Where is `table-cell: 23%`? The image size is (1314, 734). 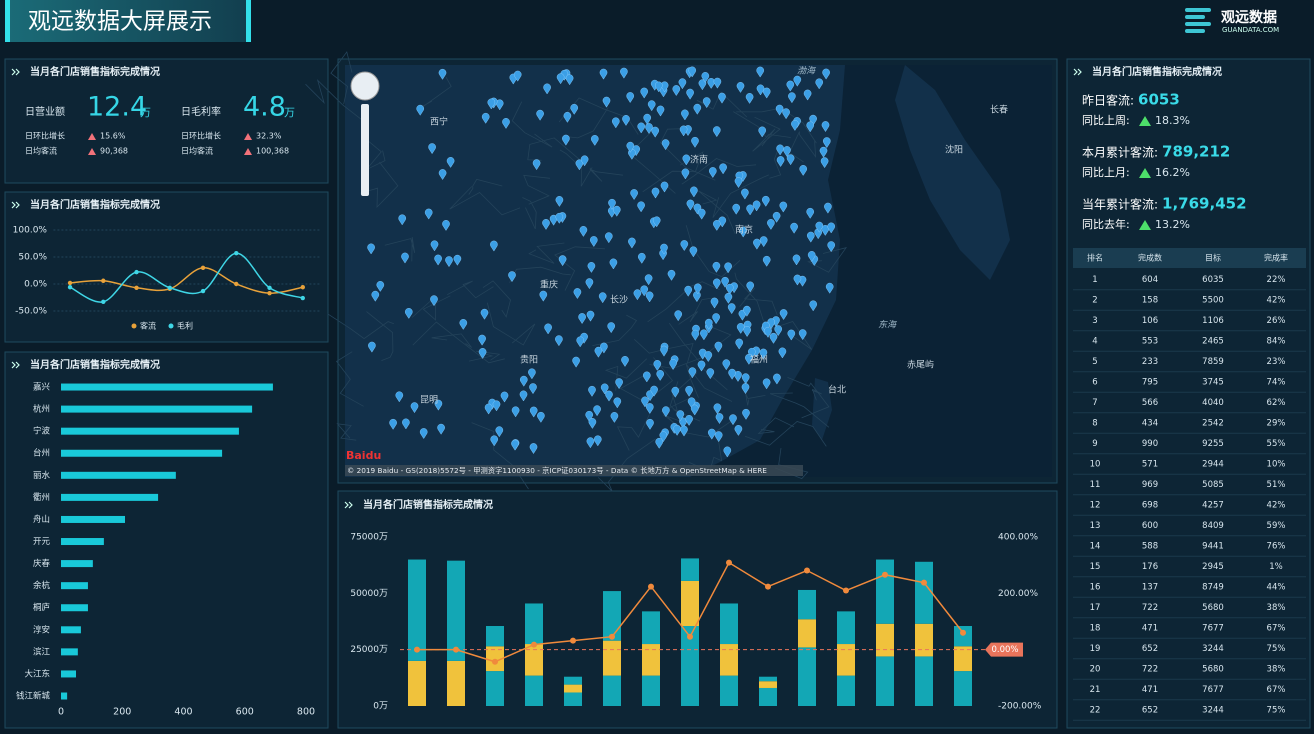 table-cell: 23% is located at coordinates (1276, 362).